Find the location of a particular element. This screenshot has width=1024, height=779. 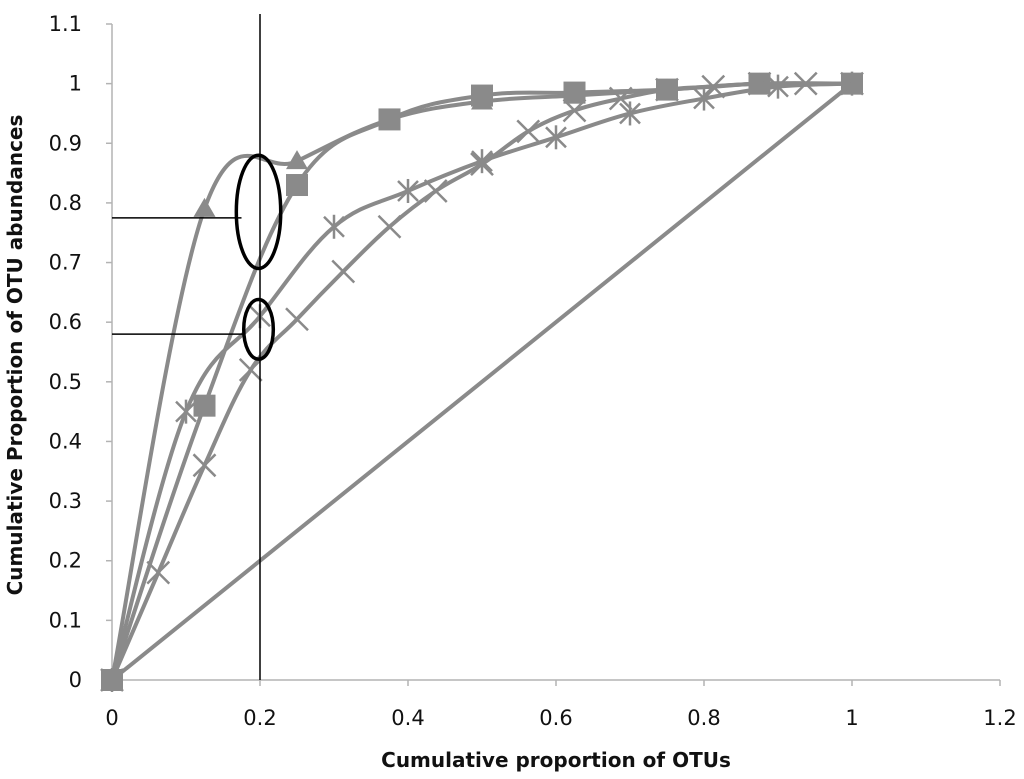

y-tick-label: 0 is located at coordinates (75, 680).